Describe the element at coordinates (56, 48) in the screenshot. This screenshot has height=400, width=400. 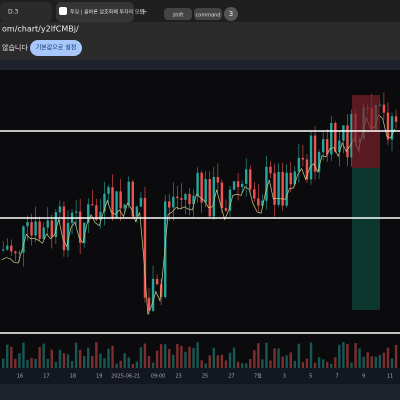
I see `default-button` at that location.